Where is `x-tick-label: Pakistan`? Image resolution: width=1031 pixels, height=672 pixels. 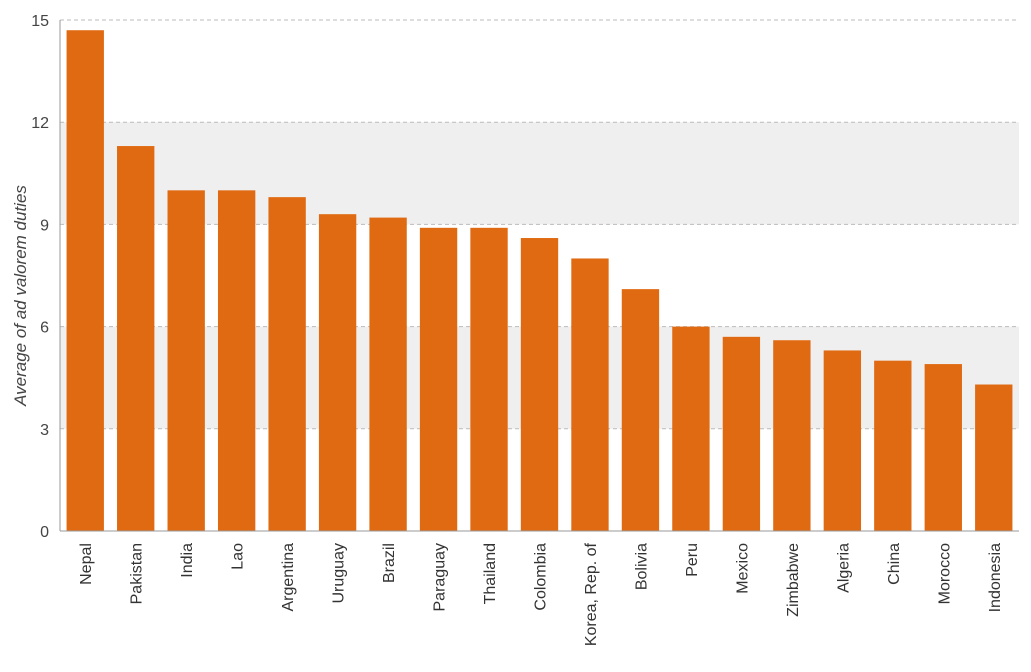
x-tick-label: Pakistan is located at coordinates (137, 573).